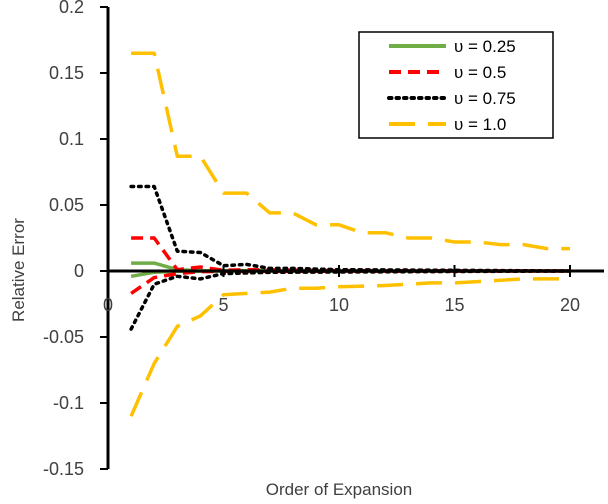 The width and height of the screenshot is (608, 504). Describe the element at coordinates (71, 8) in the screenshot. I see `y-tick-label: 0.2` at that location.